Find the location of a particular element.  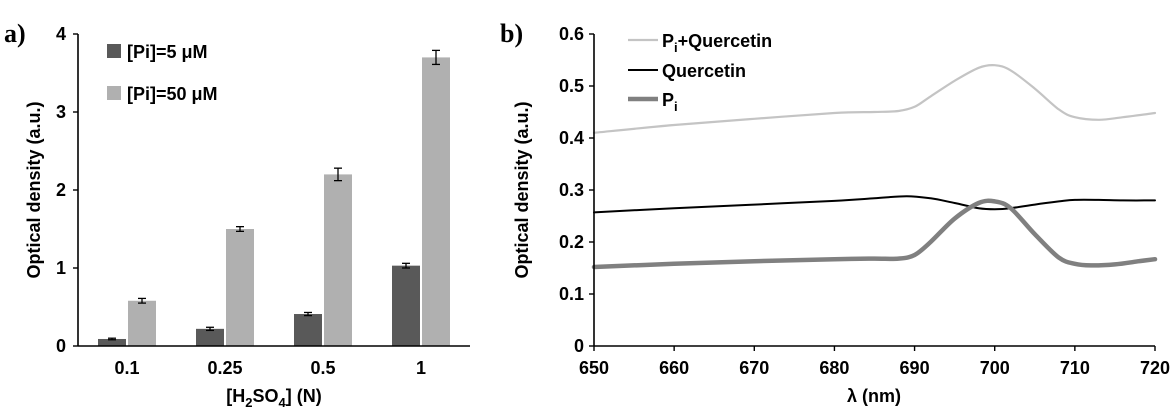

chart-a-legend-label-2: [Pi]=50 μM is located at coordinates (172, 94).